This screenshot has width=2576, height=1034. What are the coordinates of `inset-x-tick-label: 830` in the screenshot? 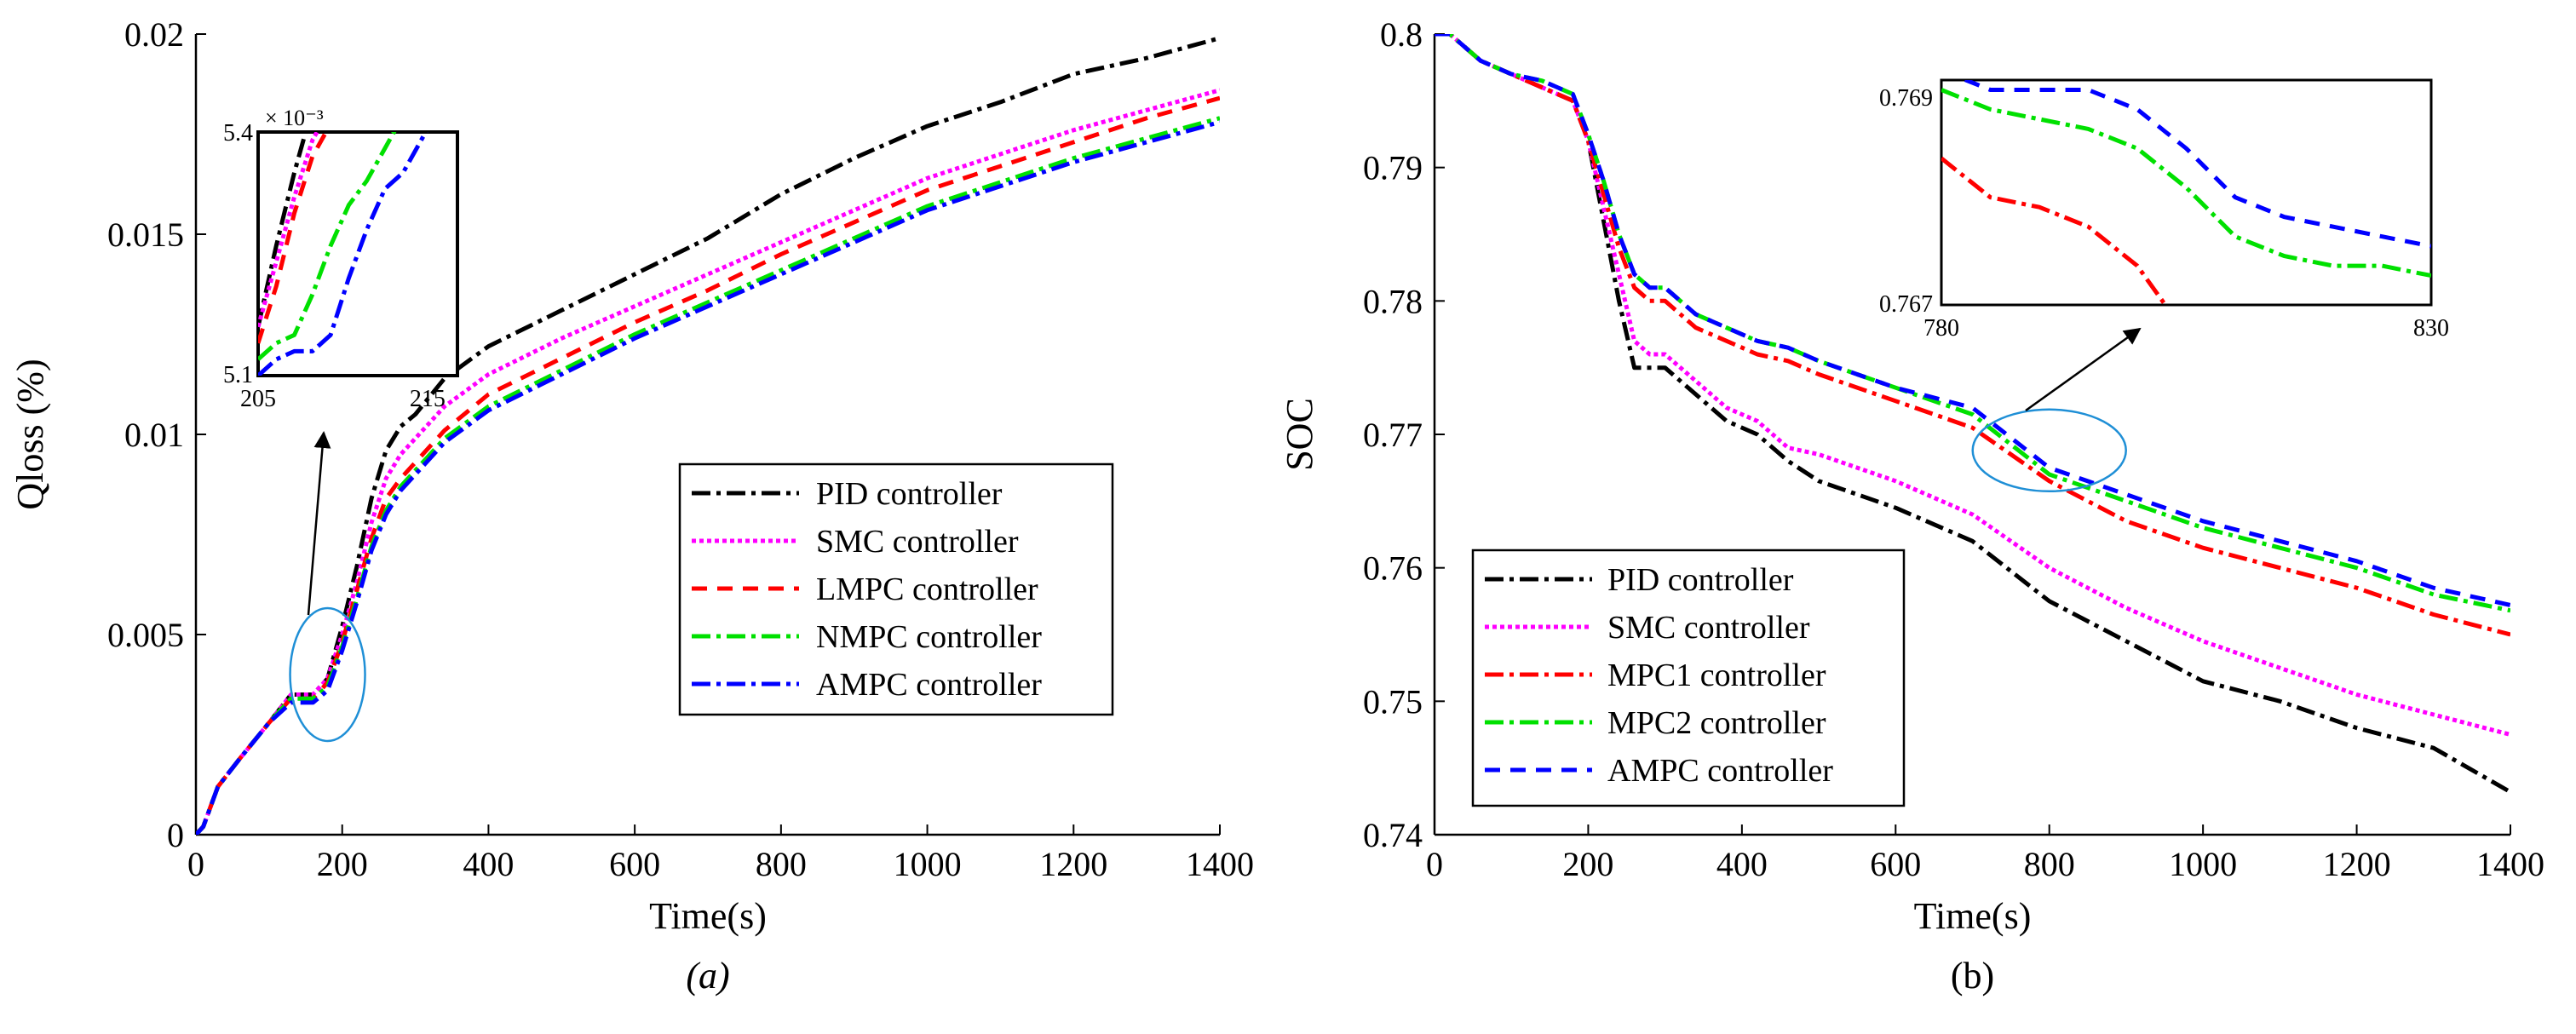 It's located at (2431, 328).